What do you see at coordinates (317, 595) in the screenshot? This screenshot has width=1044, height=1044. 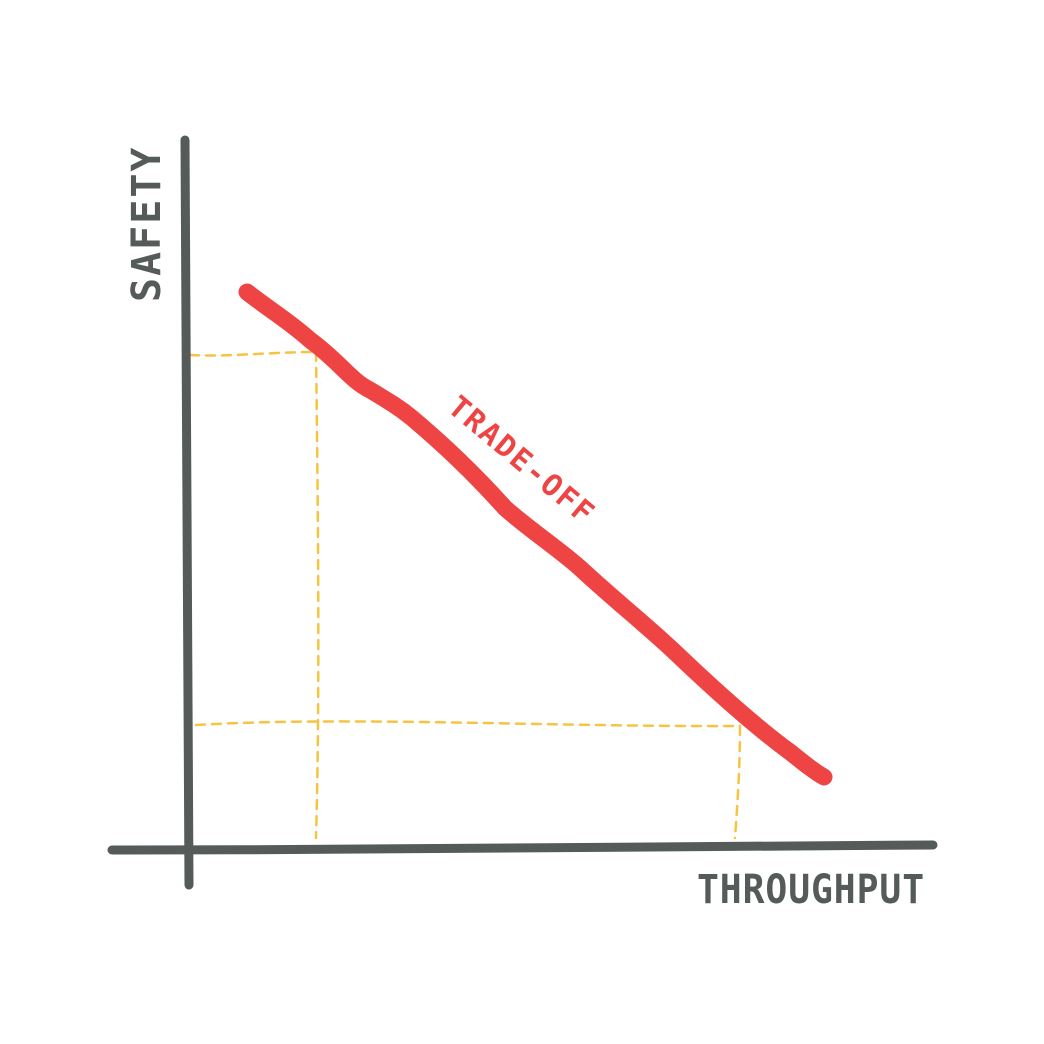 I see `guide-line-high-safety-vertical` at bounding box center [317, 595].